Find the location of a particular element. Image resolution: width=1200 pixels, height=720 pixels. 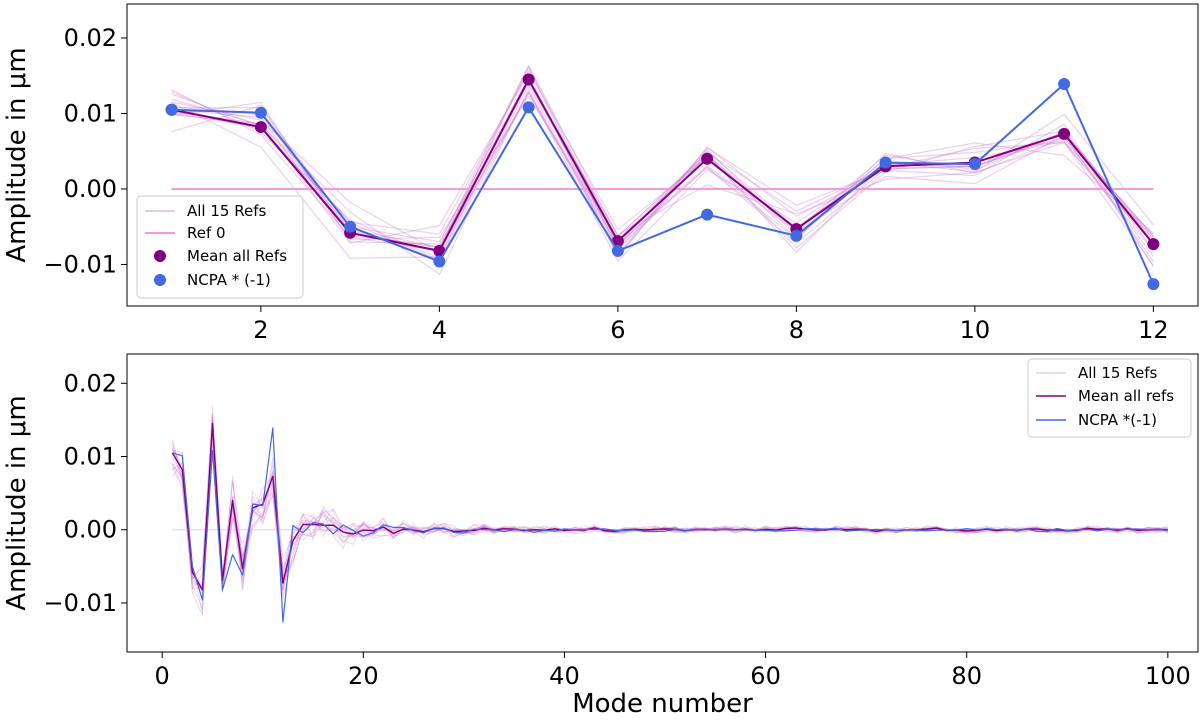

x-axis-label: Mode number is located at coordinates (662, 704).